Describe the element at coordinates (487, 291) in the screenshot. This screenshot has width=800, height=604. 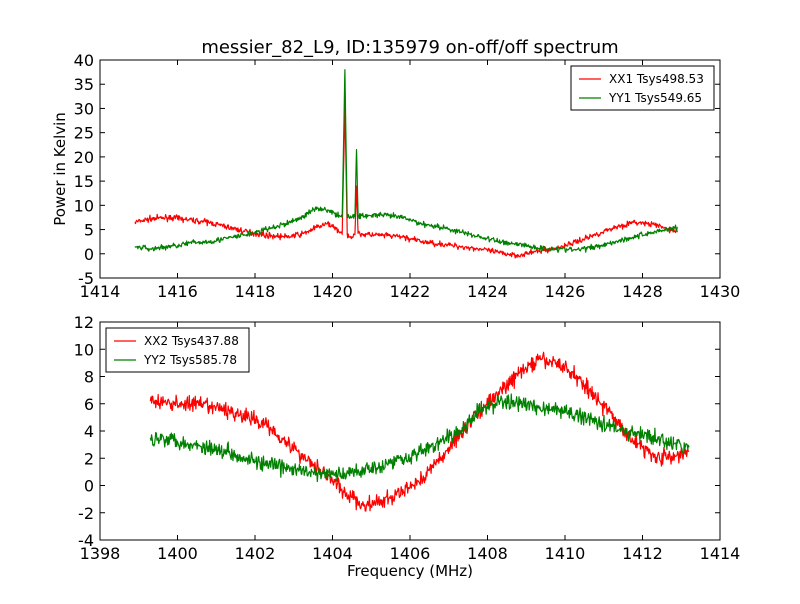
I see `x-tick-label: 1424` at that location.